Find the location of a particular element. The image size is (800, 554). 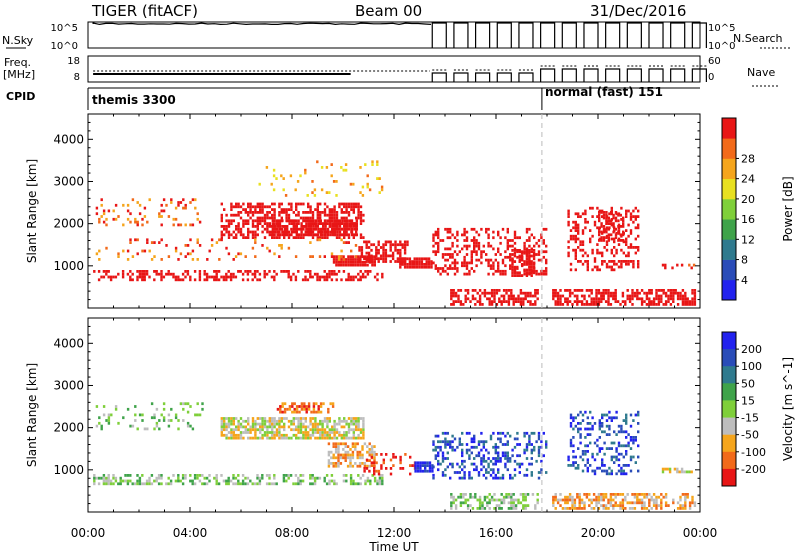

y-tick-label: 2000 is located at coordinates (68, 428).